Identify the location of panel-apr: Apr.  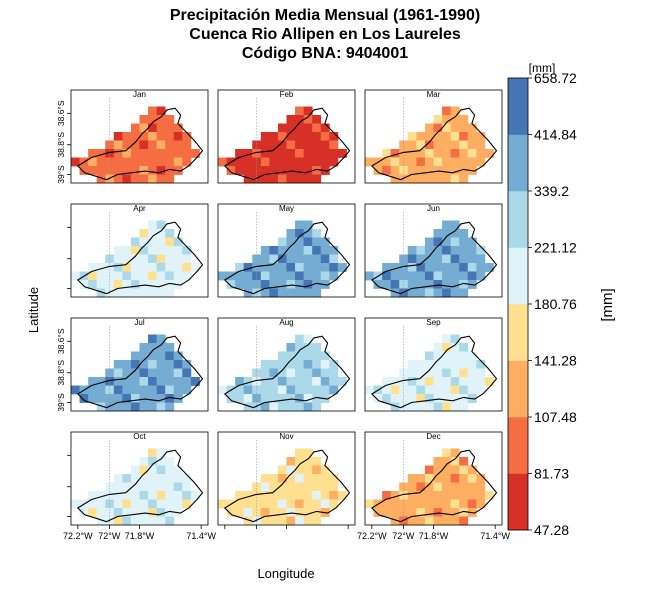
(139, 250).